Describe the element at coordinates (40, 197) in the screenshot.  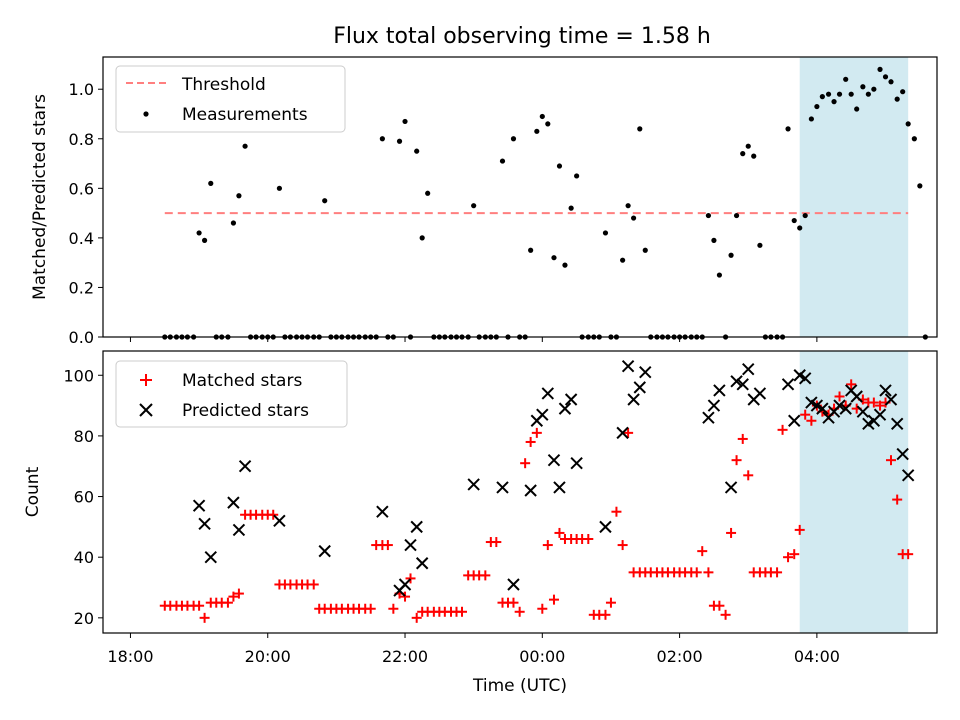
I see `y-axis-label: Matched/Predicted stars` at that location.